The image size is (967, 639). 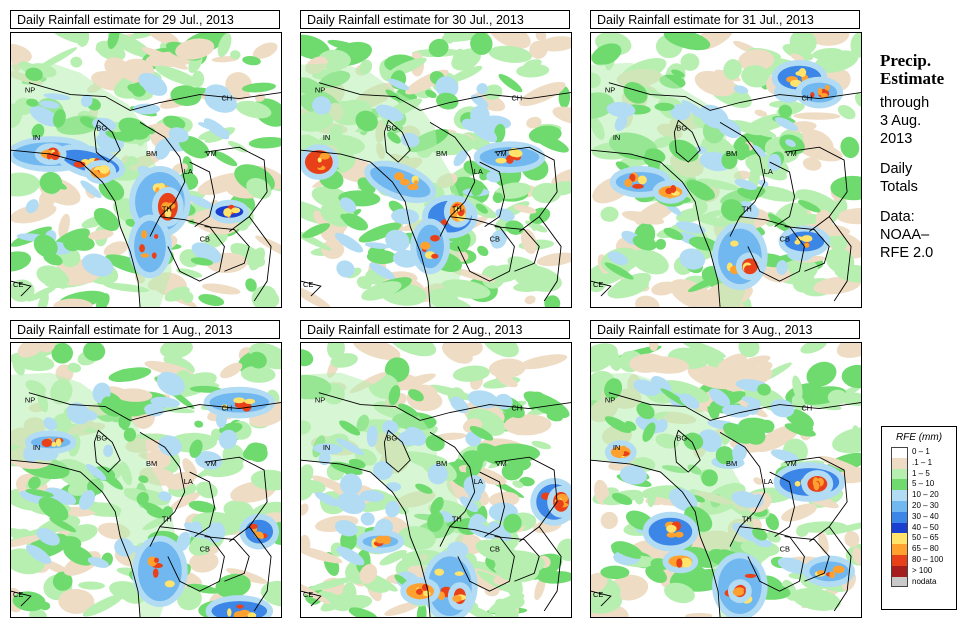 What do you see at coordinates (922, 570) in the screenshot?
I see `legend-label: > 100` at bounding box center [922, 570].